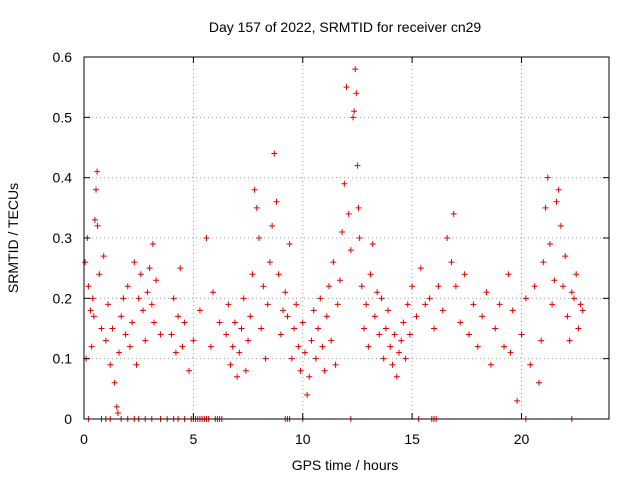 The image size is (640, 480). What do you see at coordinates (412, 439) in the screenshot?
I see `x-tick-label: 15` at bounding box center [412, 439].